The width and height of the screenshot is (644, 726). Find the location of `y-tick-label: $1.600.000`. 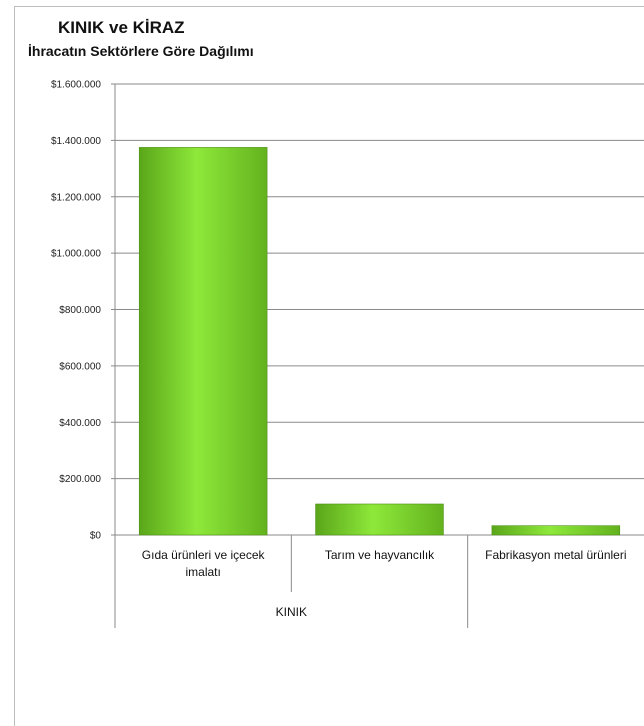

y-tick-label: $1.600.000 is located at coordinates (76, 85).